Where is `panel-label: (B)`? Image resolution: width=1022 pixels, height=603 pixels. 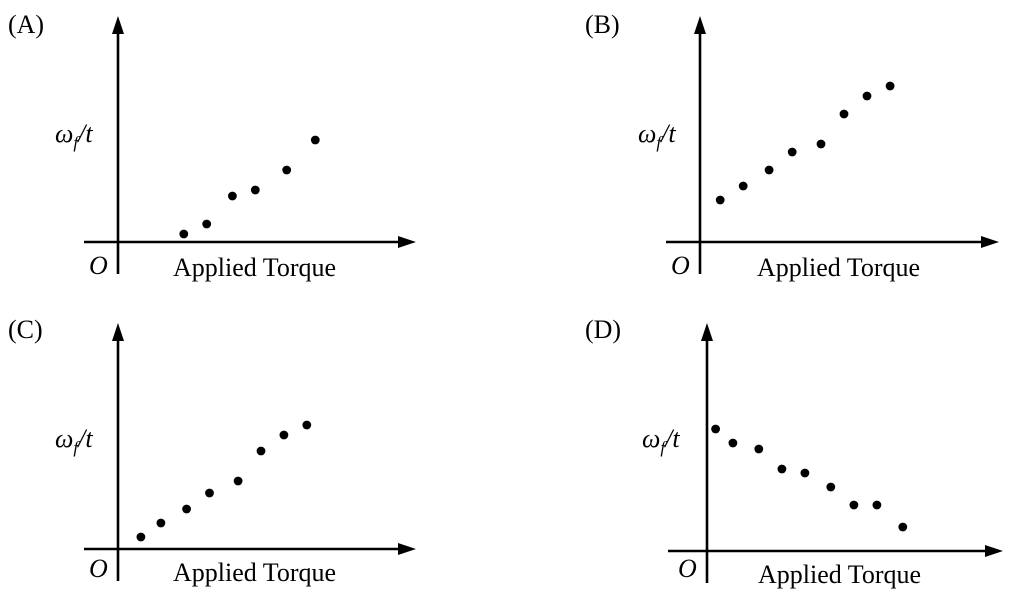 panel-label: (B) is located at coordinates (602, 24).